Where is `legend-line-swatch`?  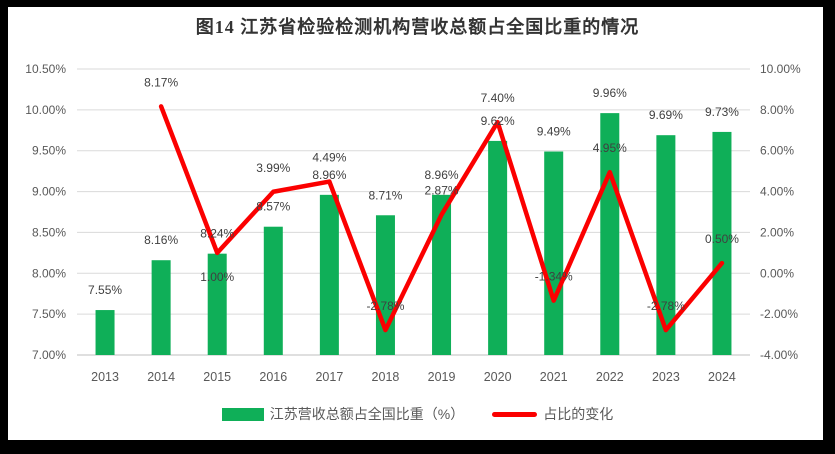
legend-line-swatch is located at coordinates (515, 414).